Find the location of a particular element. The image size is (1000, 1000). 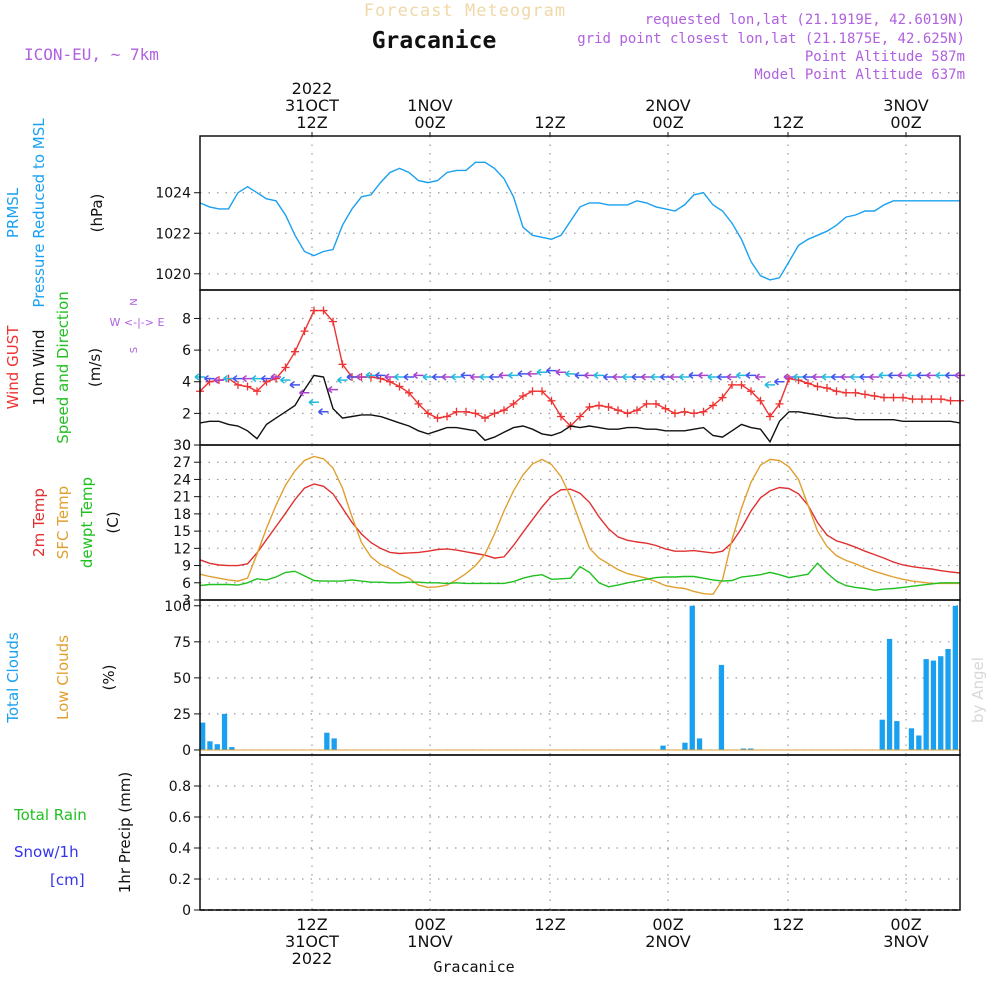

y-axis-label: (hPa) is located at coordinates (97, 213).